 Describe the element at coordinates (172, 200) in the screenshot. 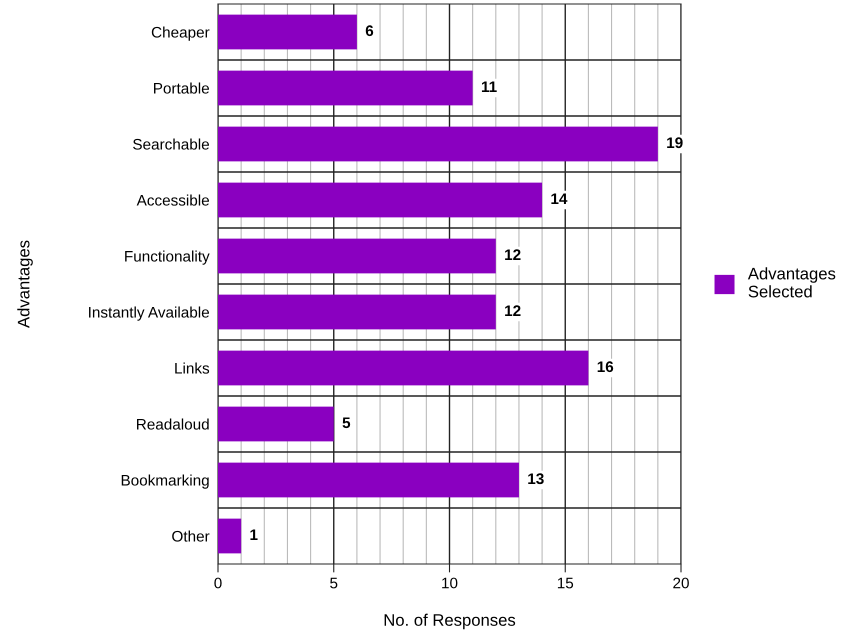

I see `y-tick-label: Accessible` at that location.